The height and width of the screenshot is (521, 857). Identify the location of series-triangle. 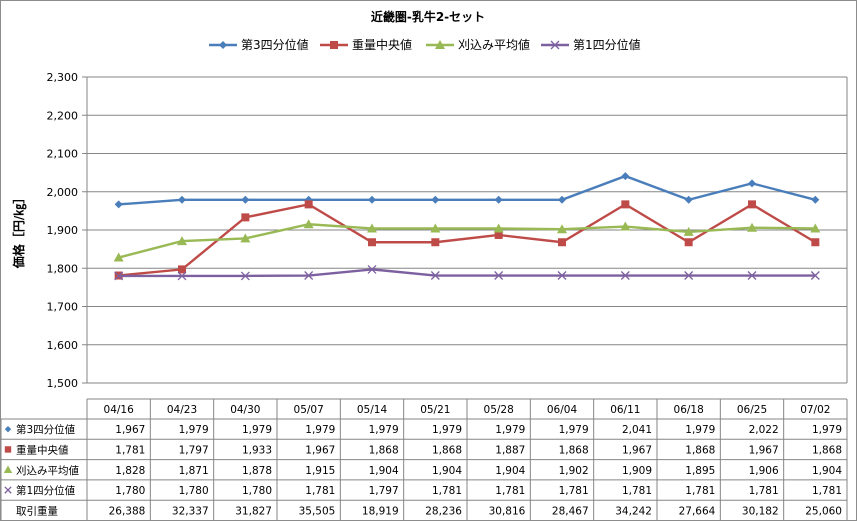
(467, 240).